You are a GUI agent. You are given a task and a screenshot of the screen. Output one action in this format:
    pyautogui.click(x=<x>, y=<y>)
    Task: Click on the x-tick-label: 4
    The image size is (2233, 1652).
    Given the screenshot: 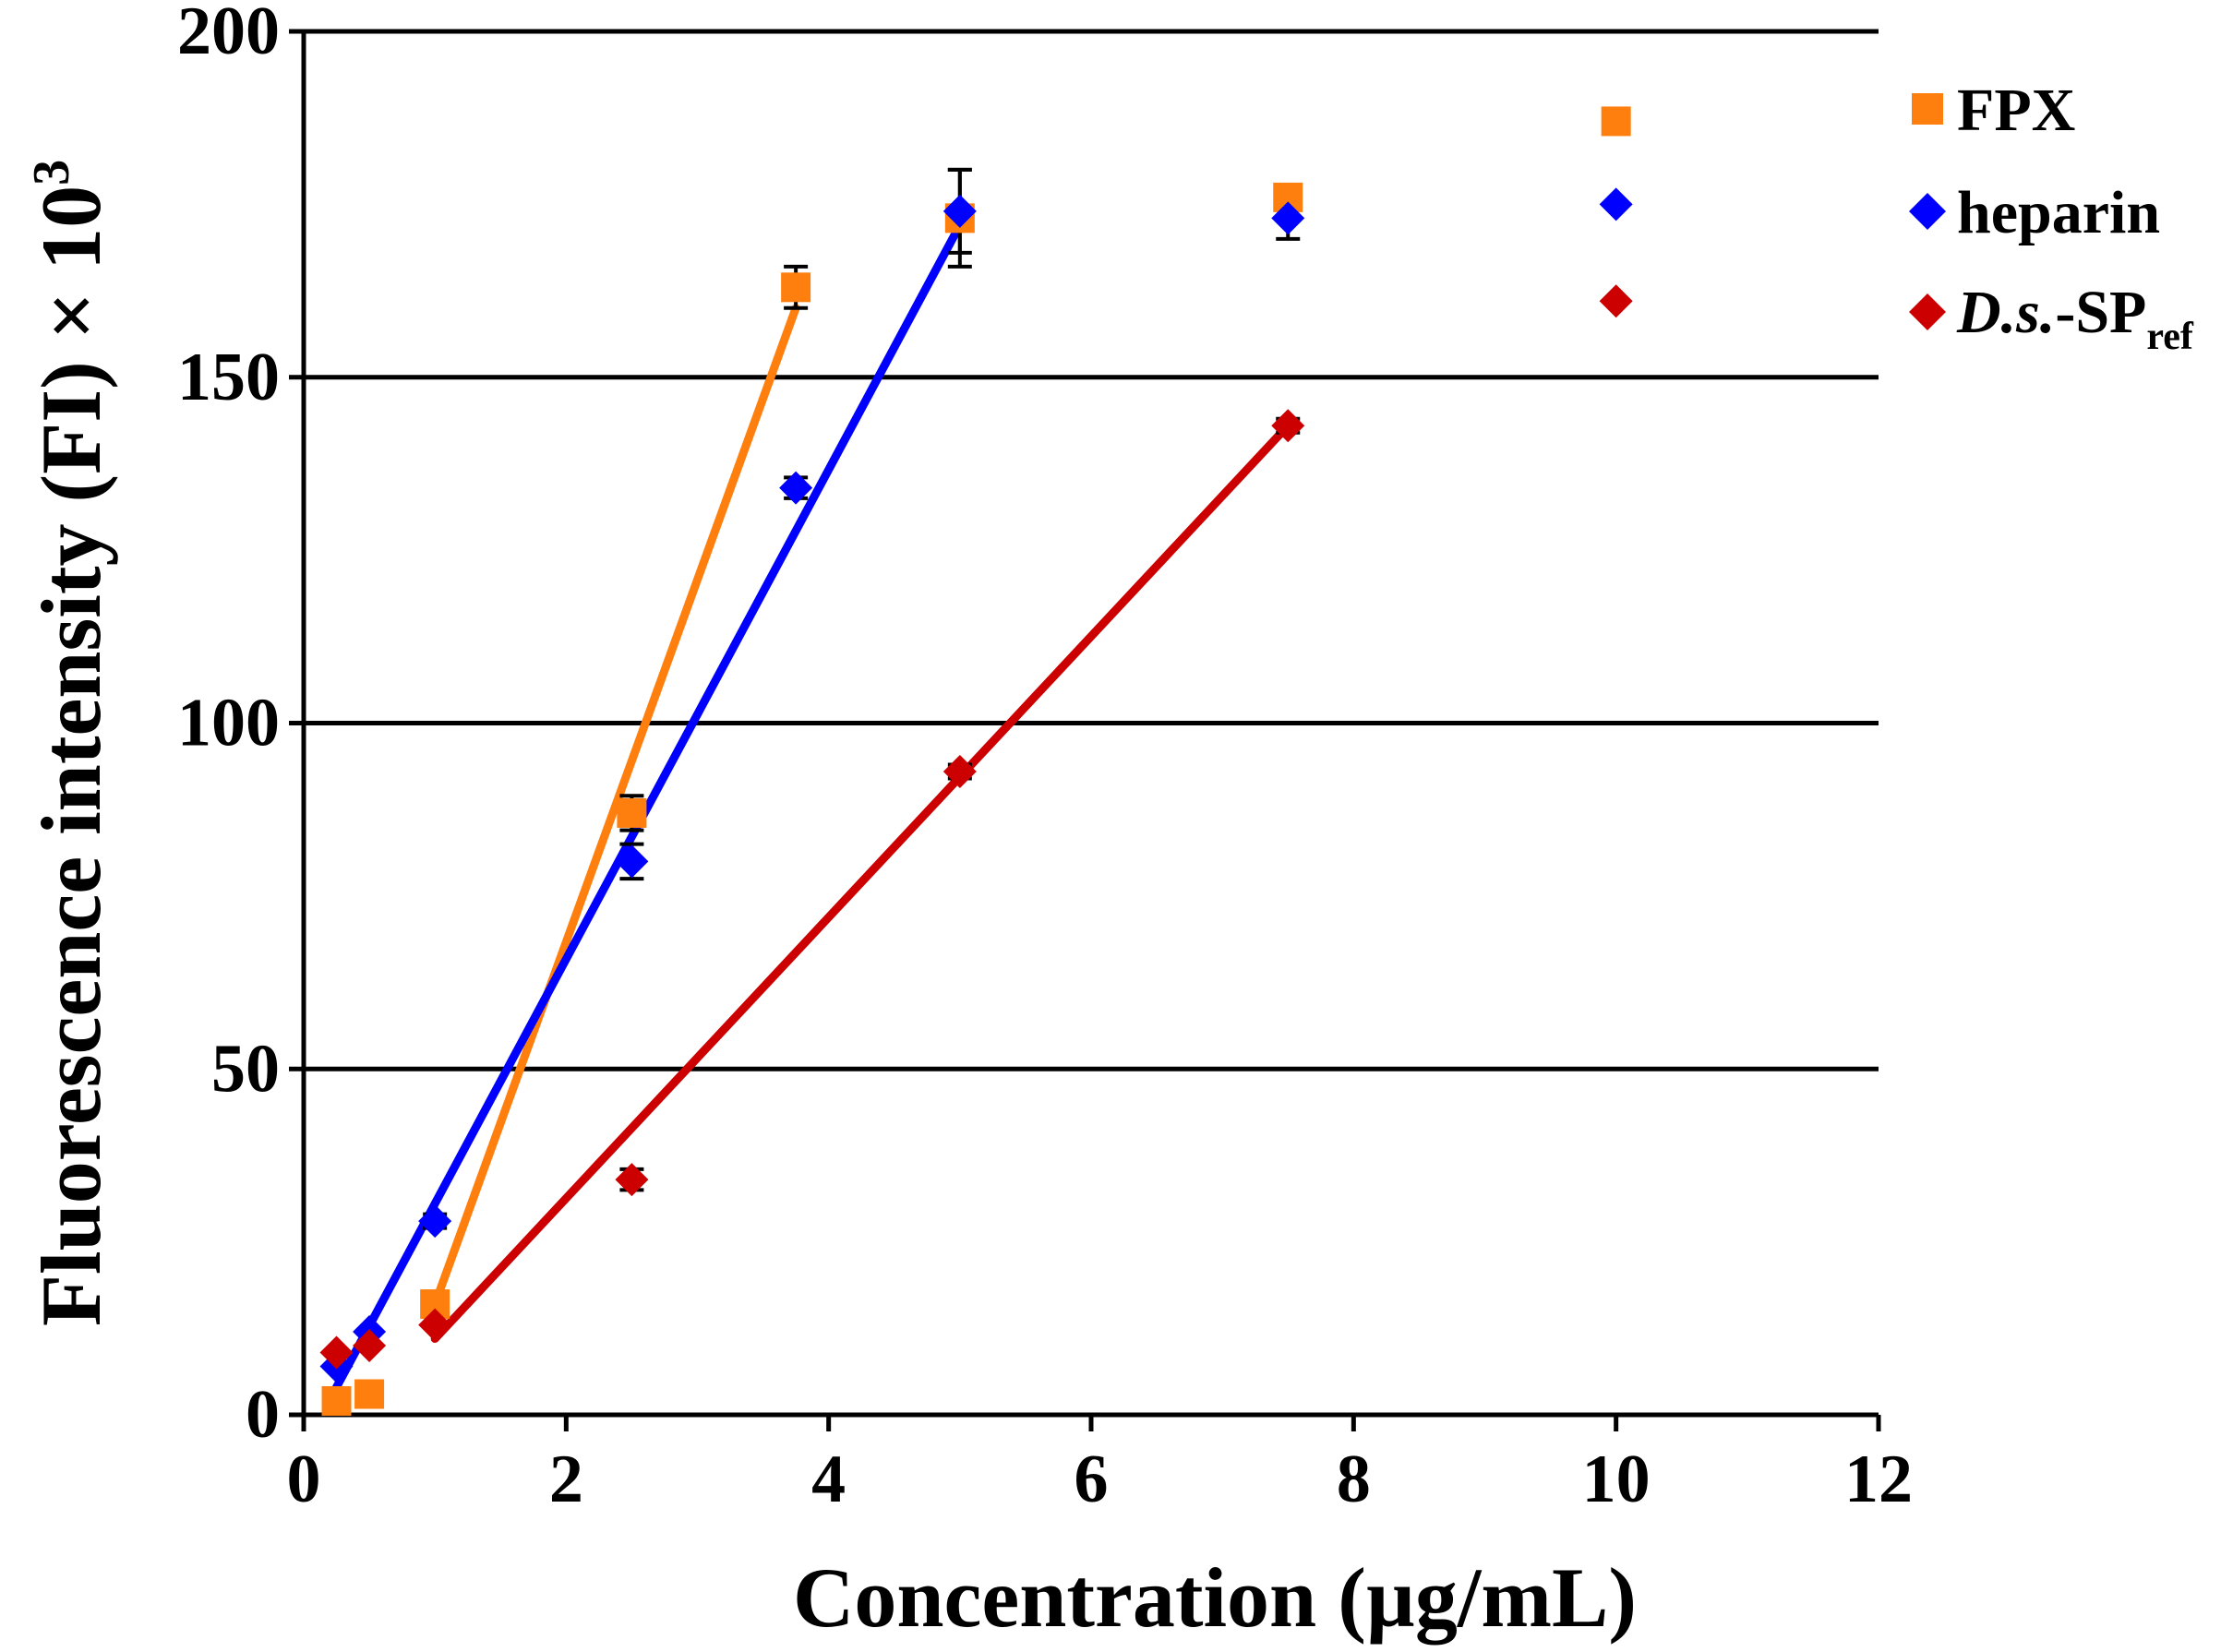 What is the action you would take?
    pyautogui.click(x=828, y=1479)
    